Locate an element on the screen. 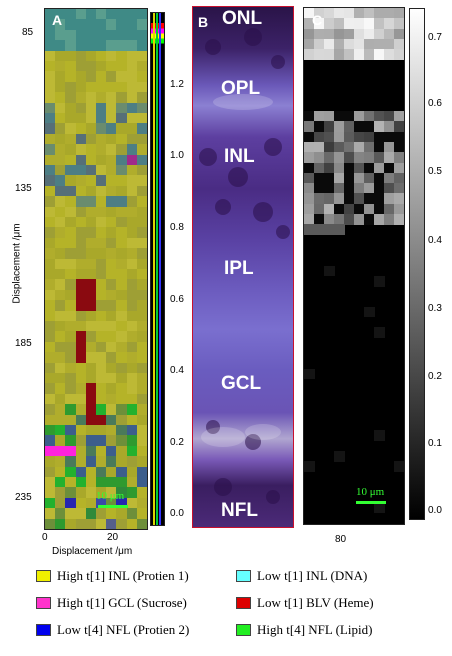 The image size is (452, 656). layer-label-onl: ONL is located at coordinates (242, 18).